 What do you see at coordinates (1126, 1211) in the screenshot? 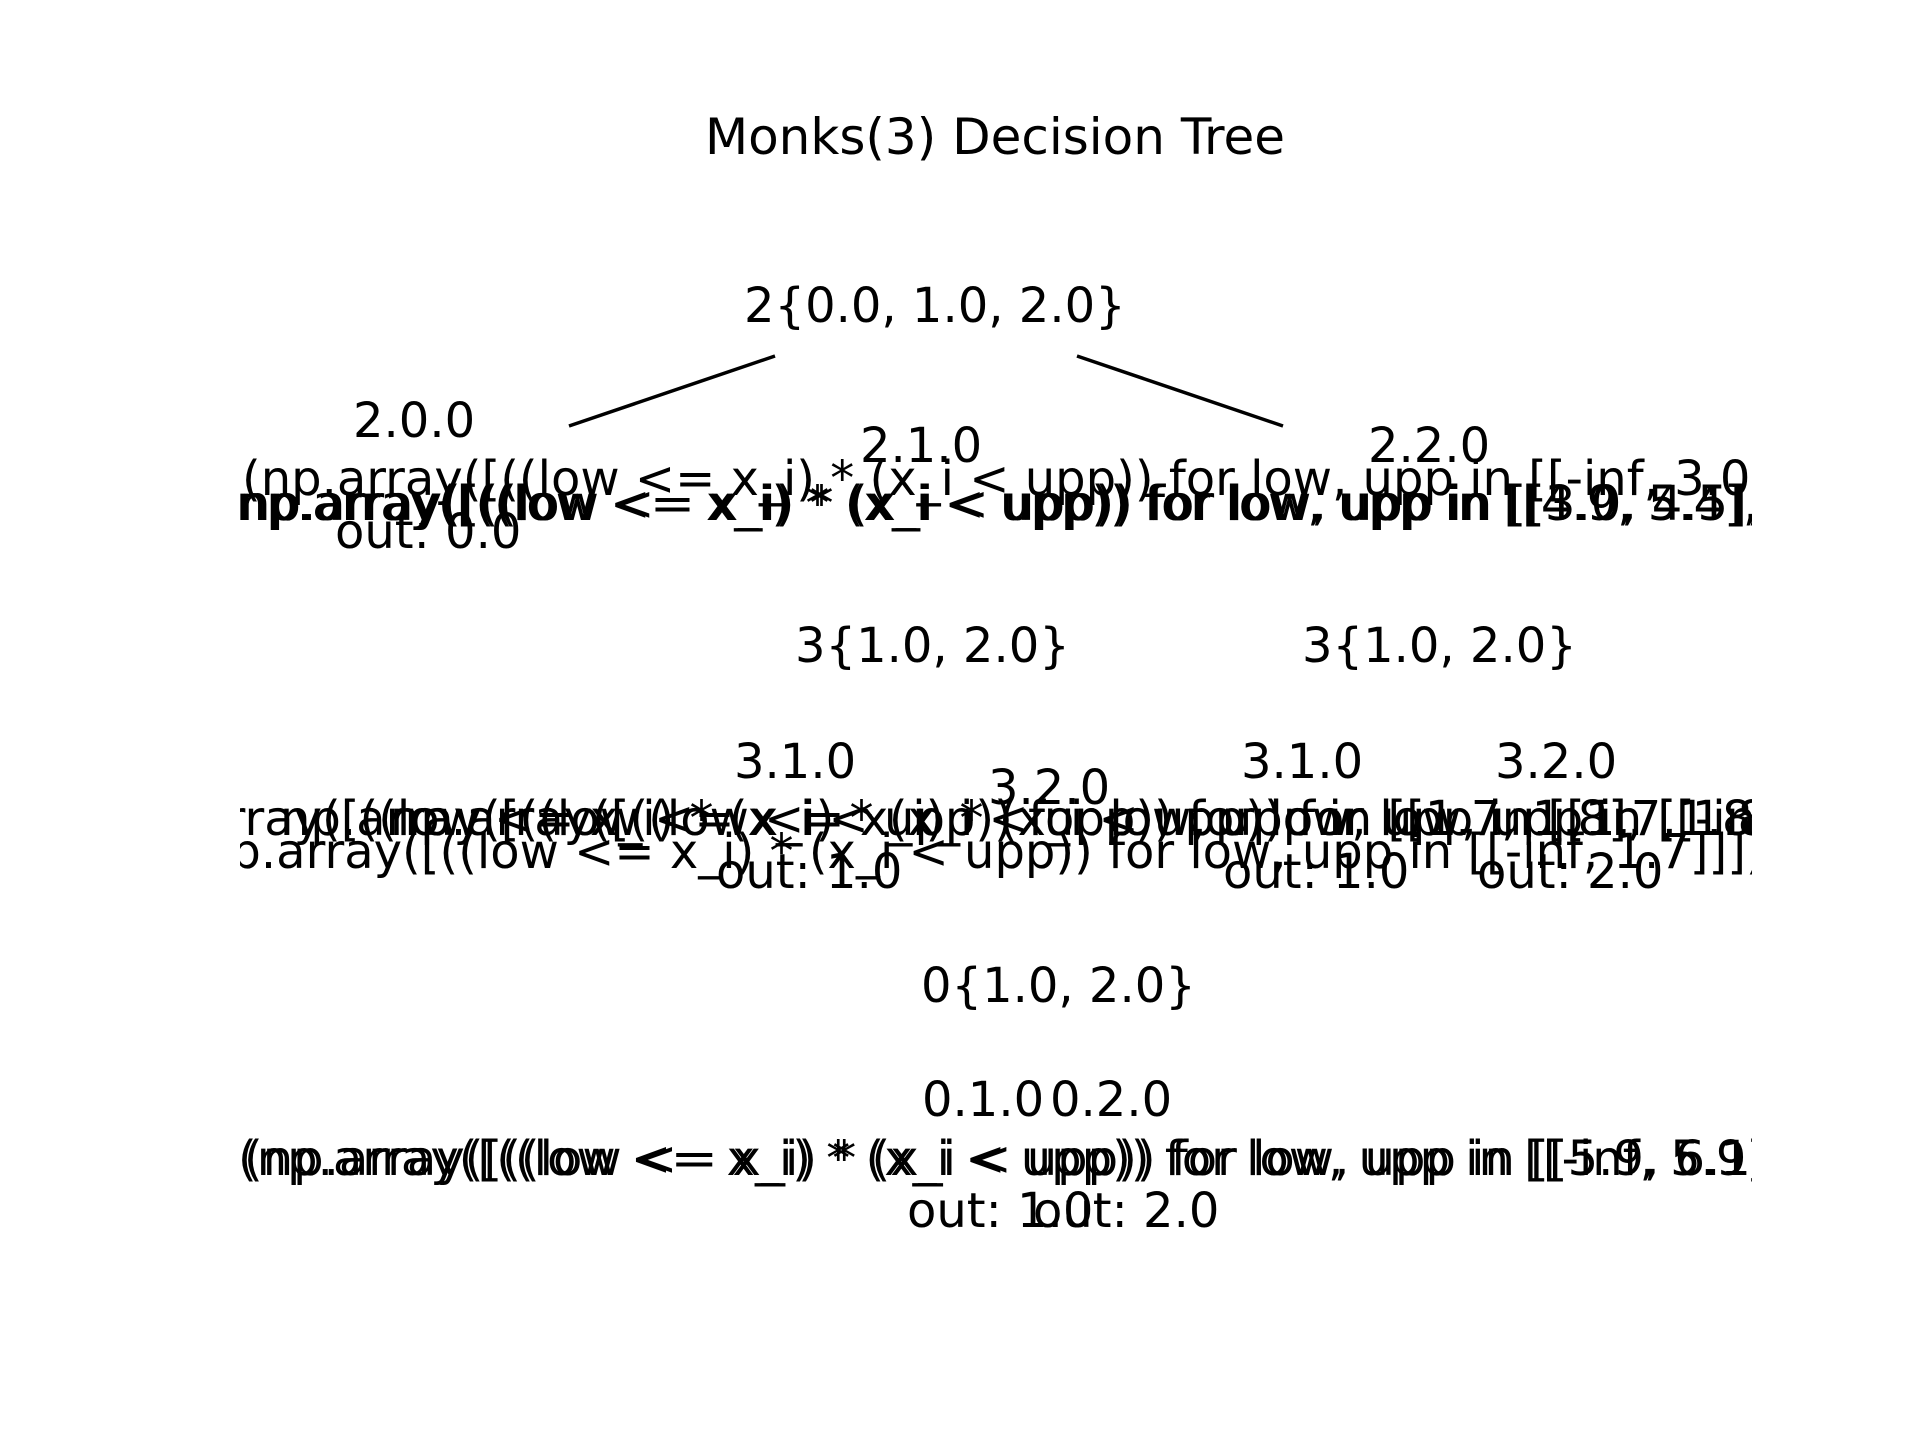
I see `node-0-2-0-output: out: 2.0` at bounding box center [1126, 1211].